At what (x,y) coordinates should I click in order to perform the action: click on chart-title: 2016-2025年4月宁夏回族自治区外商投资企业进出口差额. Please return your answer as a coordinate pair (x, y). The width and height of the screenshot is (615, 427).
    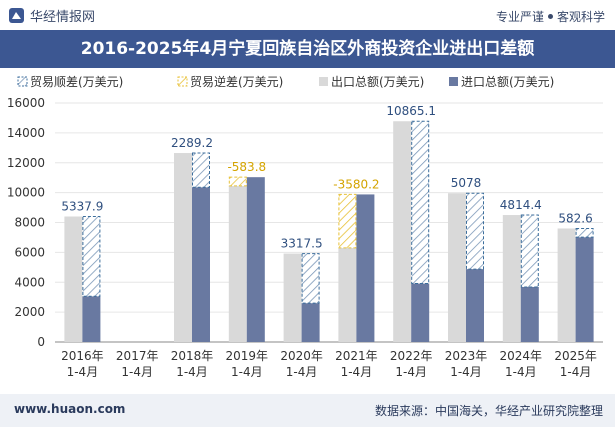
    Looking at the image, I should click on (307, 49).